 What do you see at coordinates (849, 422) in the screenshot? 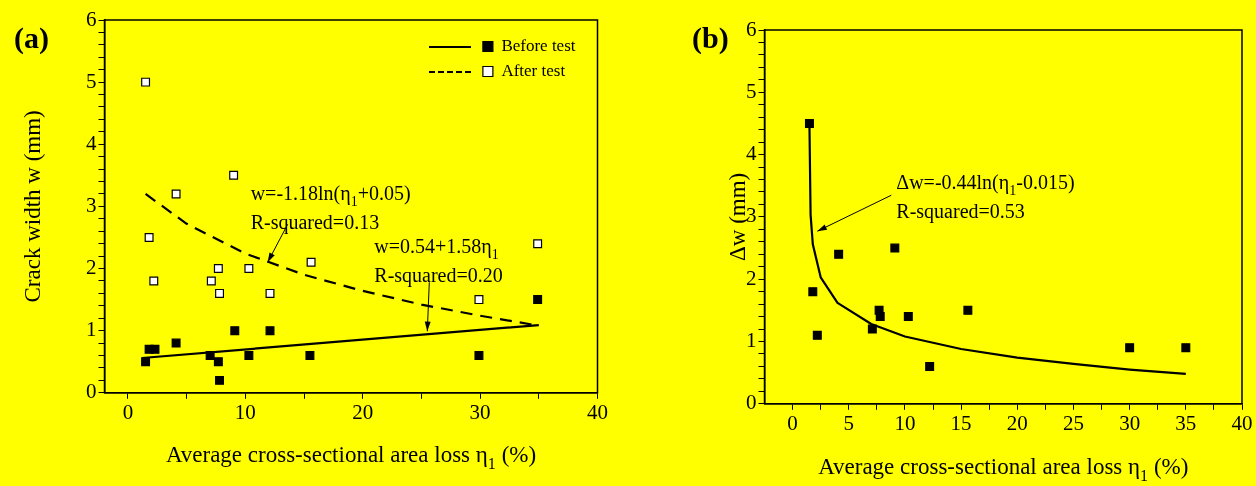
I see `x-tick-label: 5` at bounding box center [849, 422].